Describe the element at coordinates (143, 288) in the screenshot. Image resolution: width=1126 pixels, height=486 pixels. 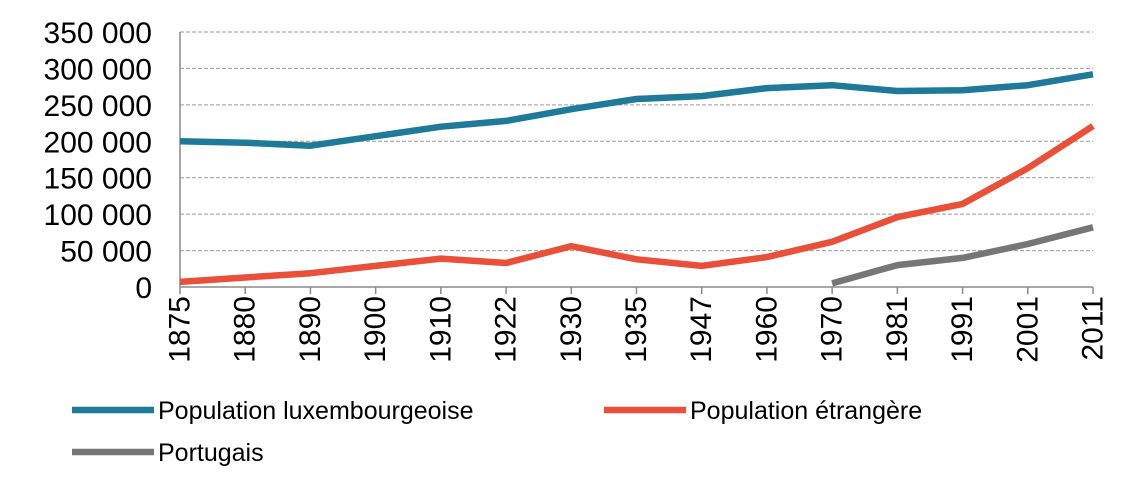
I see `y-tick-label: 0` at that location.